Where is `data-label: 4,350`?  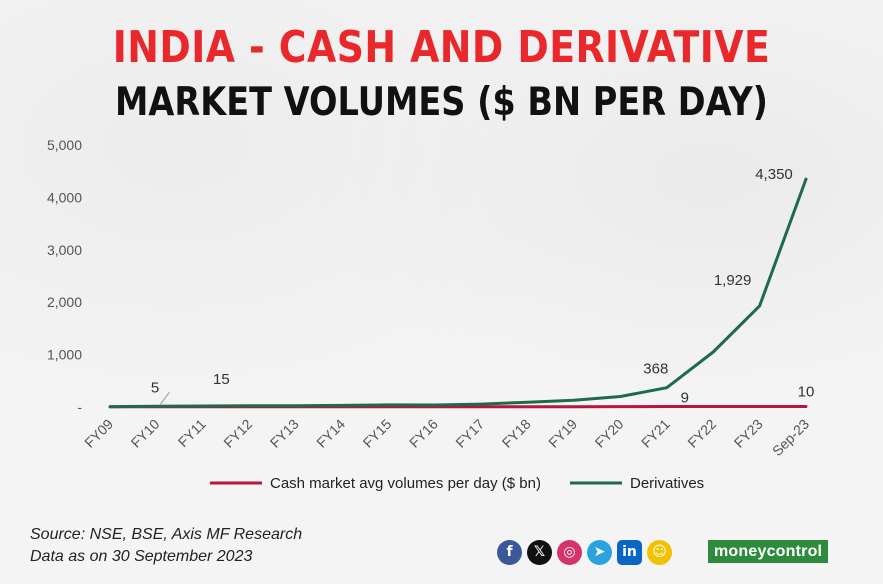
data-label: 4,350 is located at coordinates (774, 174).